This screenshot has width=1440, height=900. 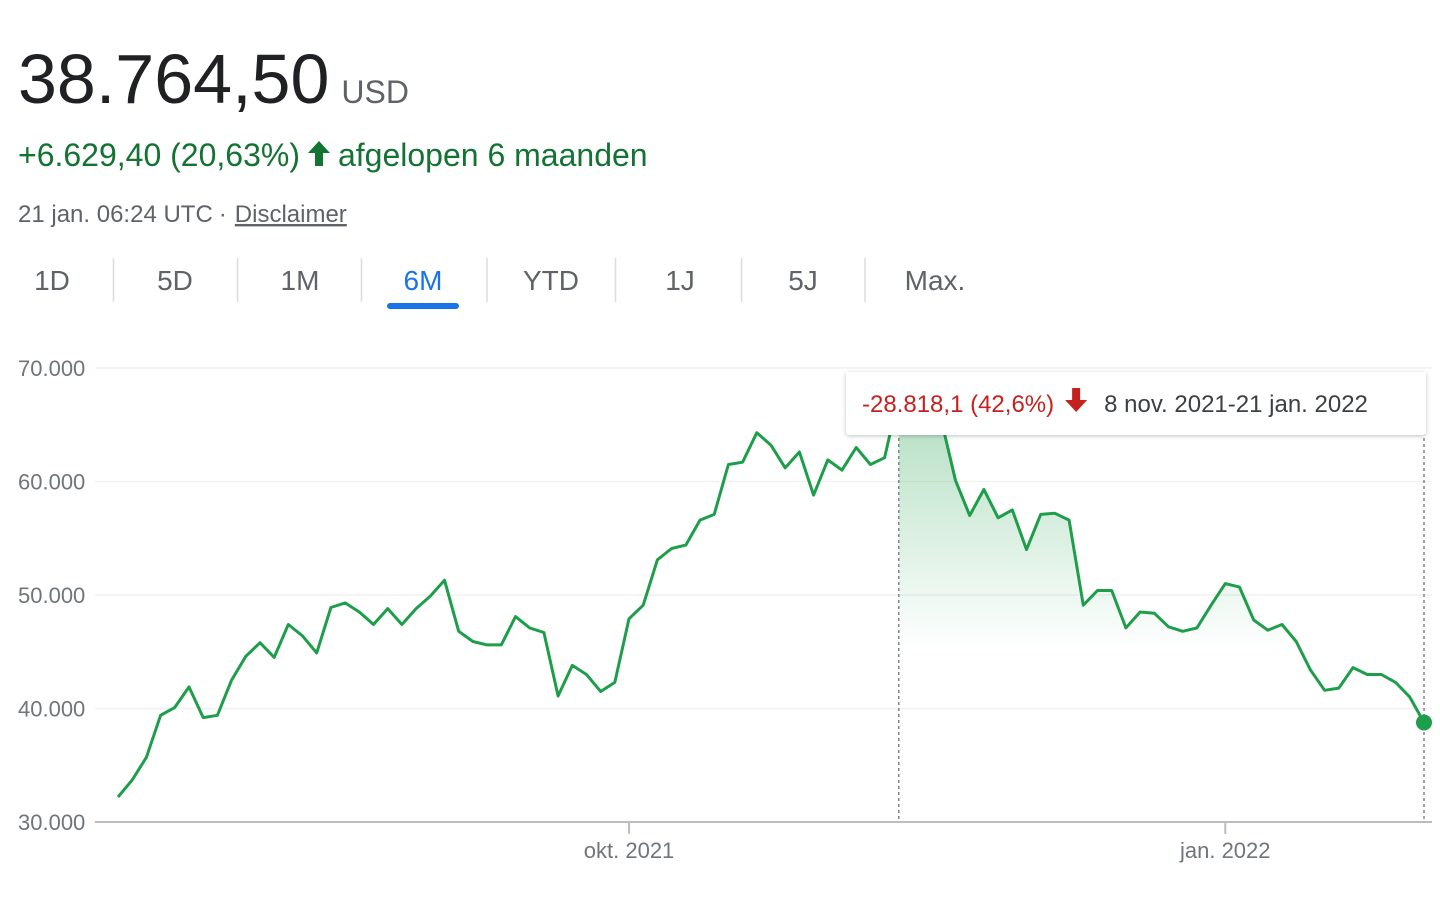 I want to click on range-tab: 1M, so click(x=300, y=280).